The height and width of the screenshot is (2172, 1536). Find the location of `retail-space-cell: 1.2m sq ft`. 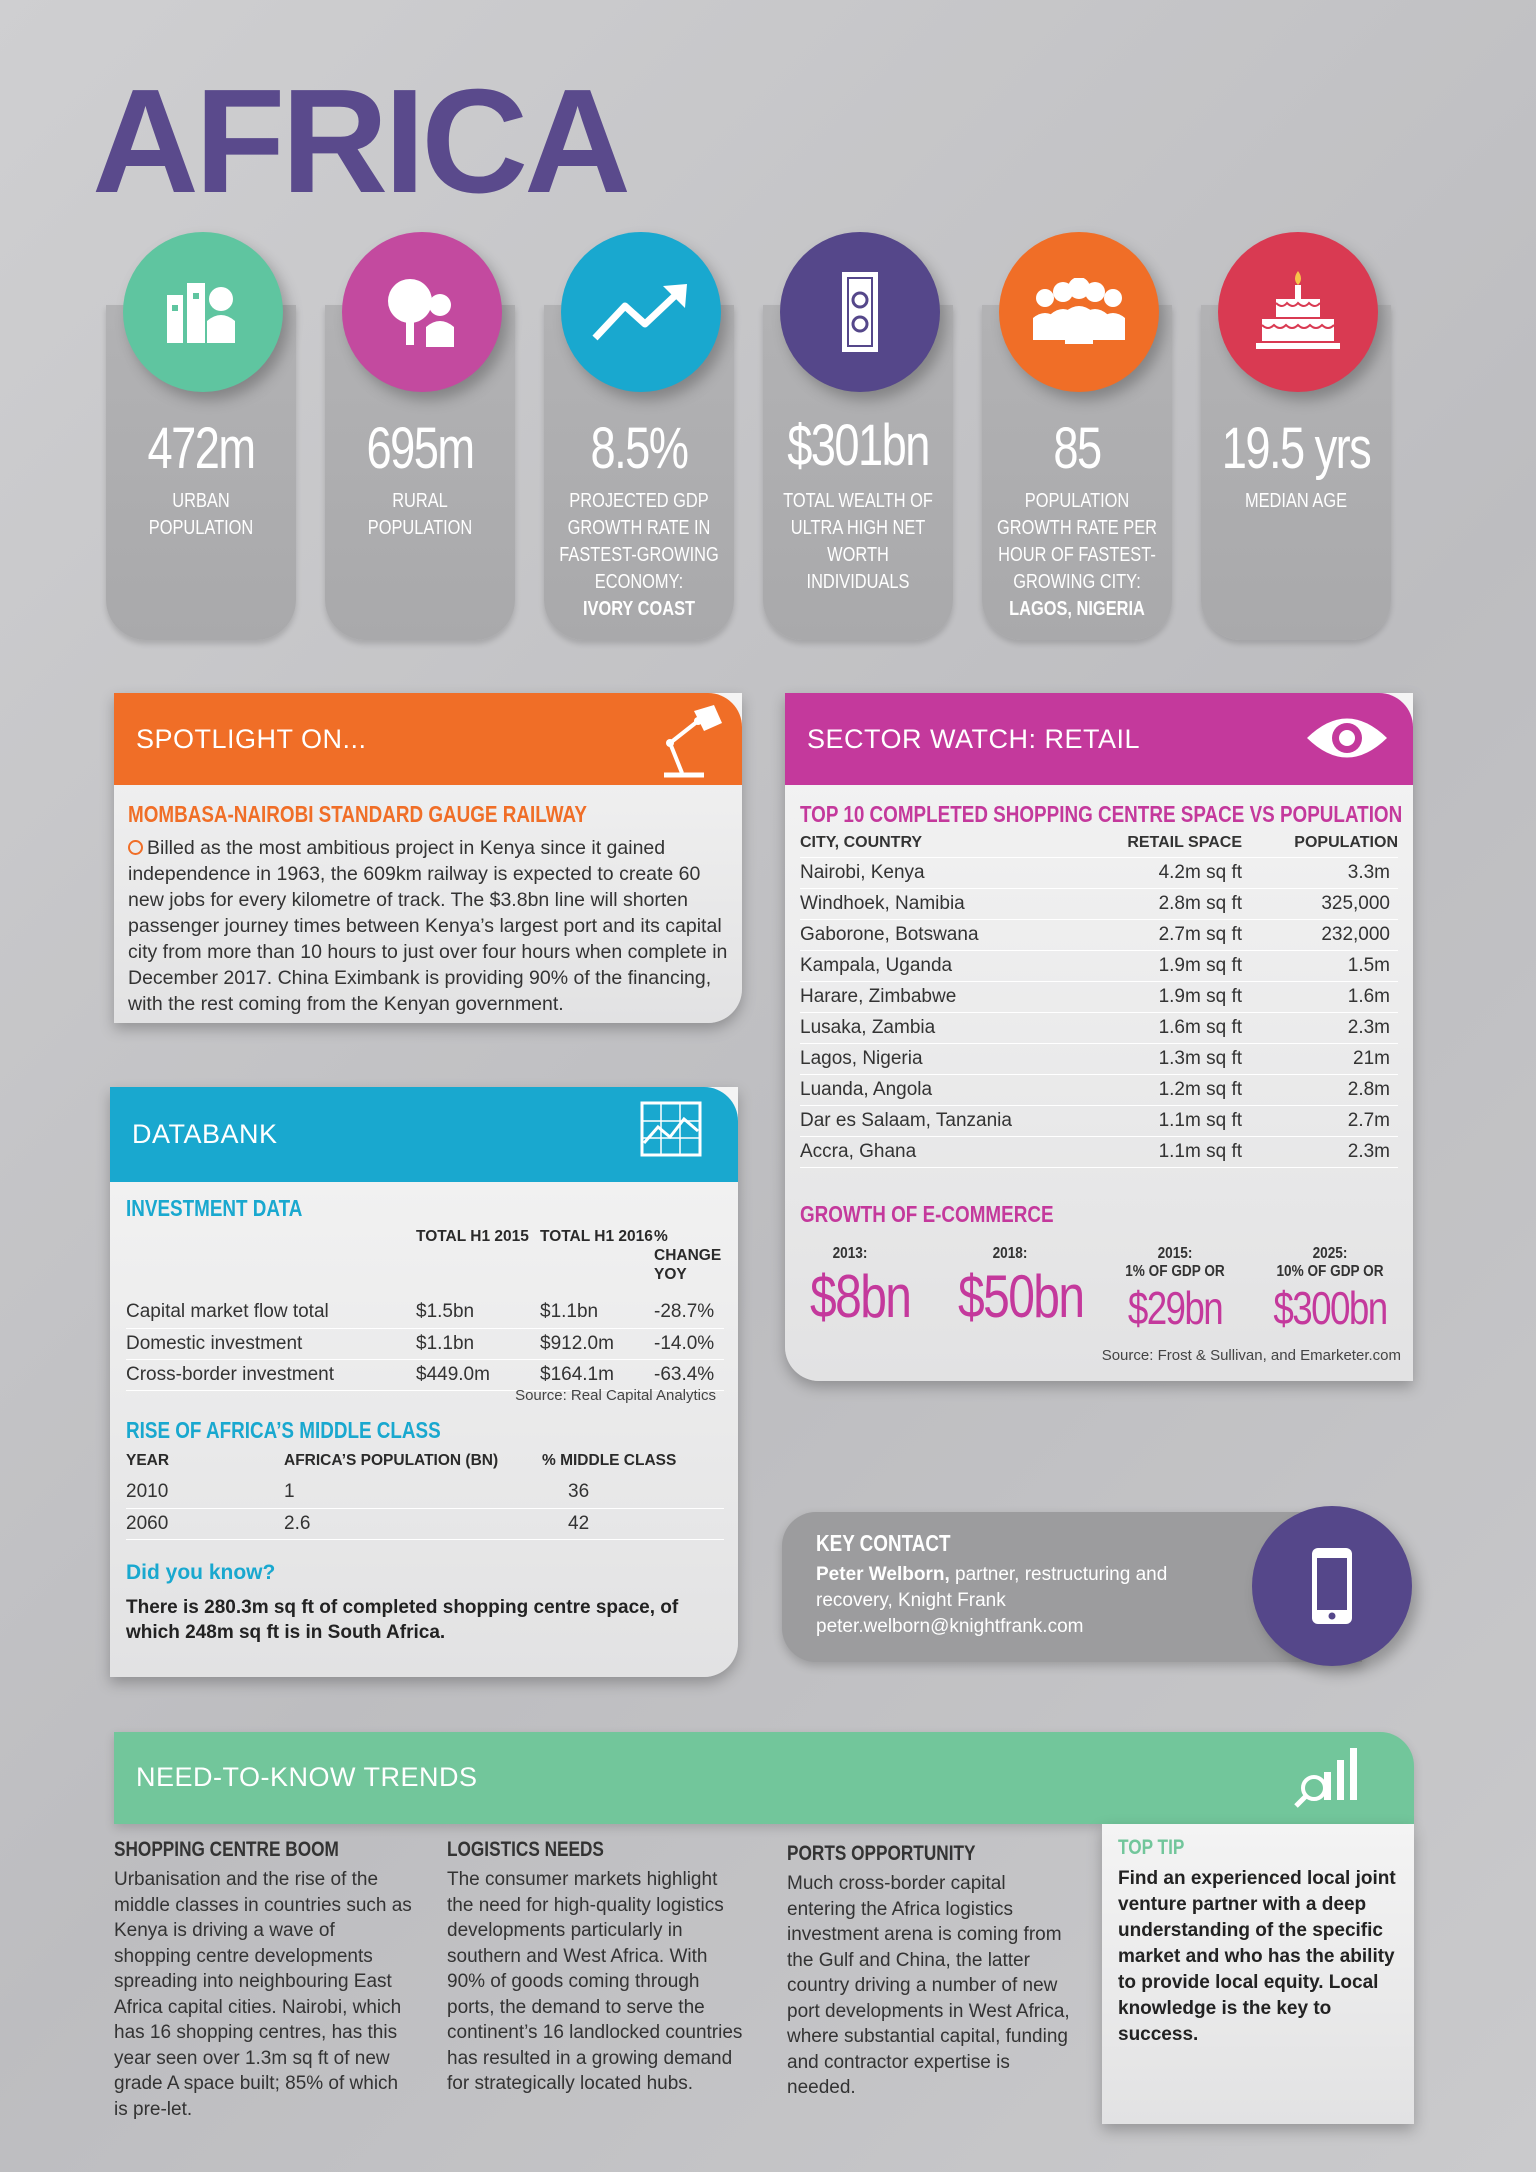

retail-space-cell: 1.2m sq ft is located at coordinates (1171, 1090).